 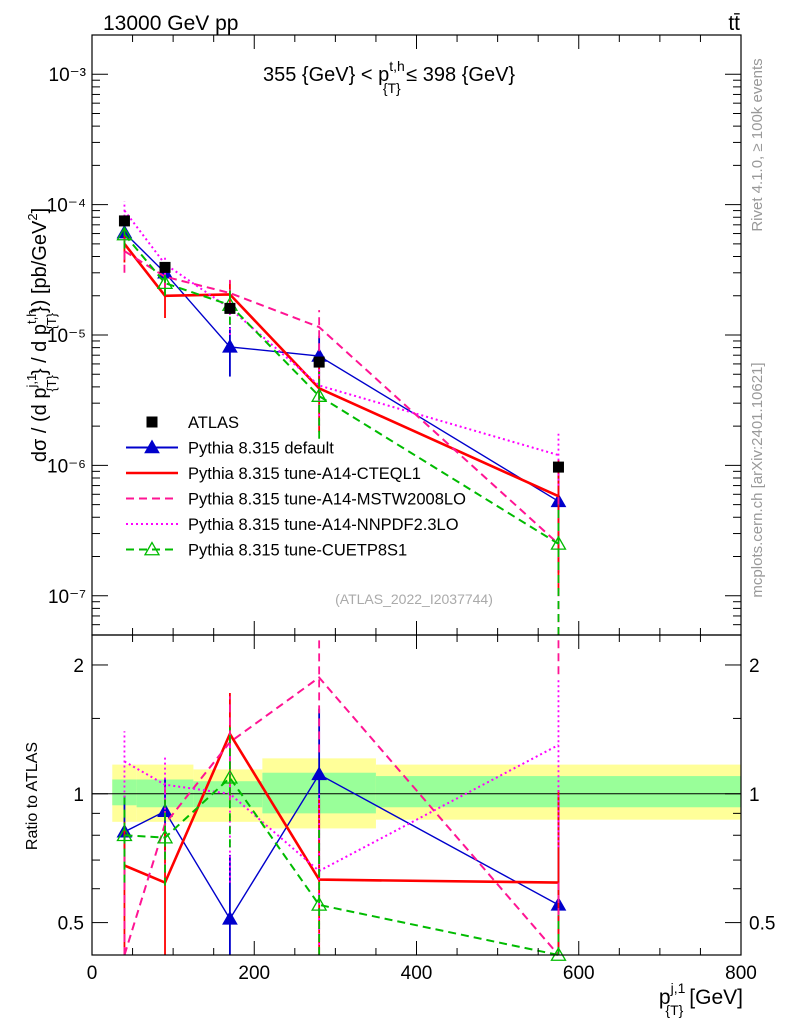 I want to click on energy-label: 13000 GeV pp, so click(x=170, y=23).